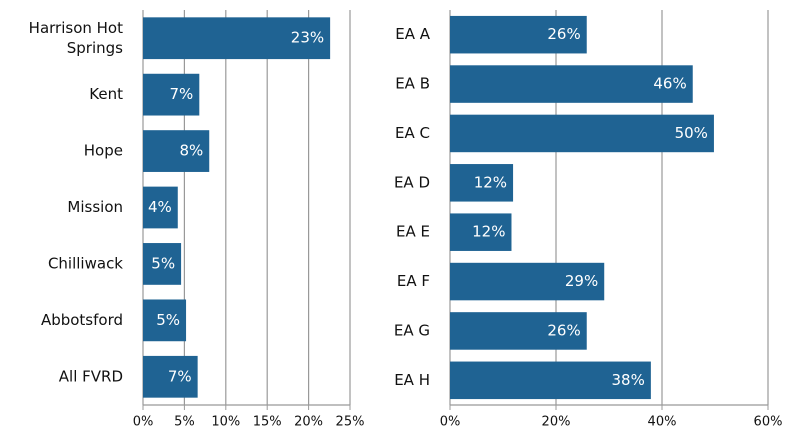  Describe the element at coordinates (413, 34) in the screenshot. I see `category-label: EA A` at that location.